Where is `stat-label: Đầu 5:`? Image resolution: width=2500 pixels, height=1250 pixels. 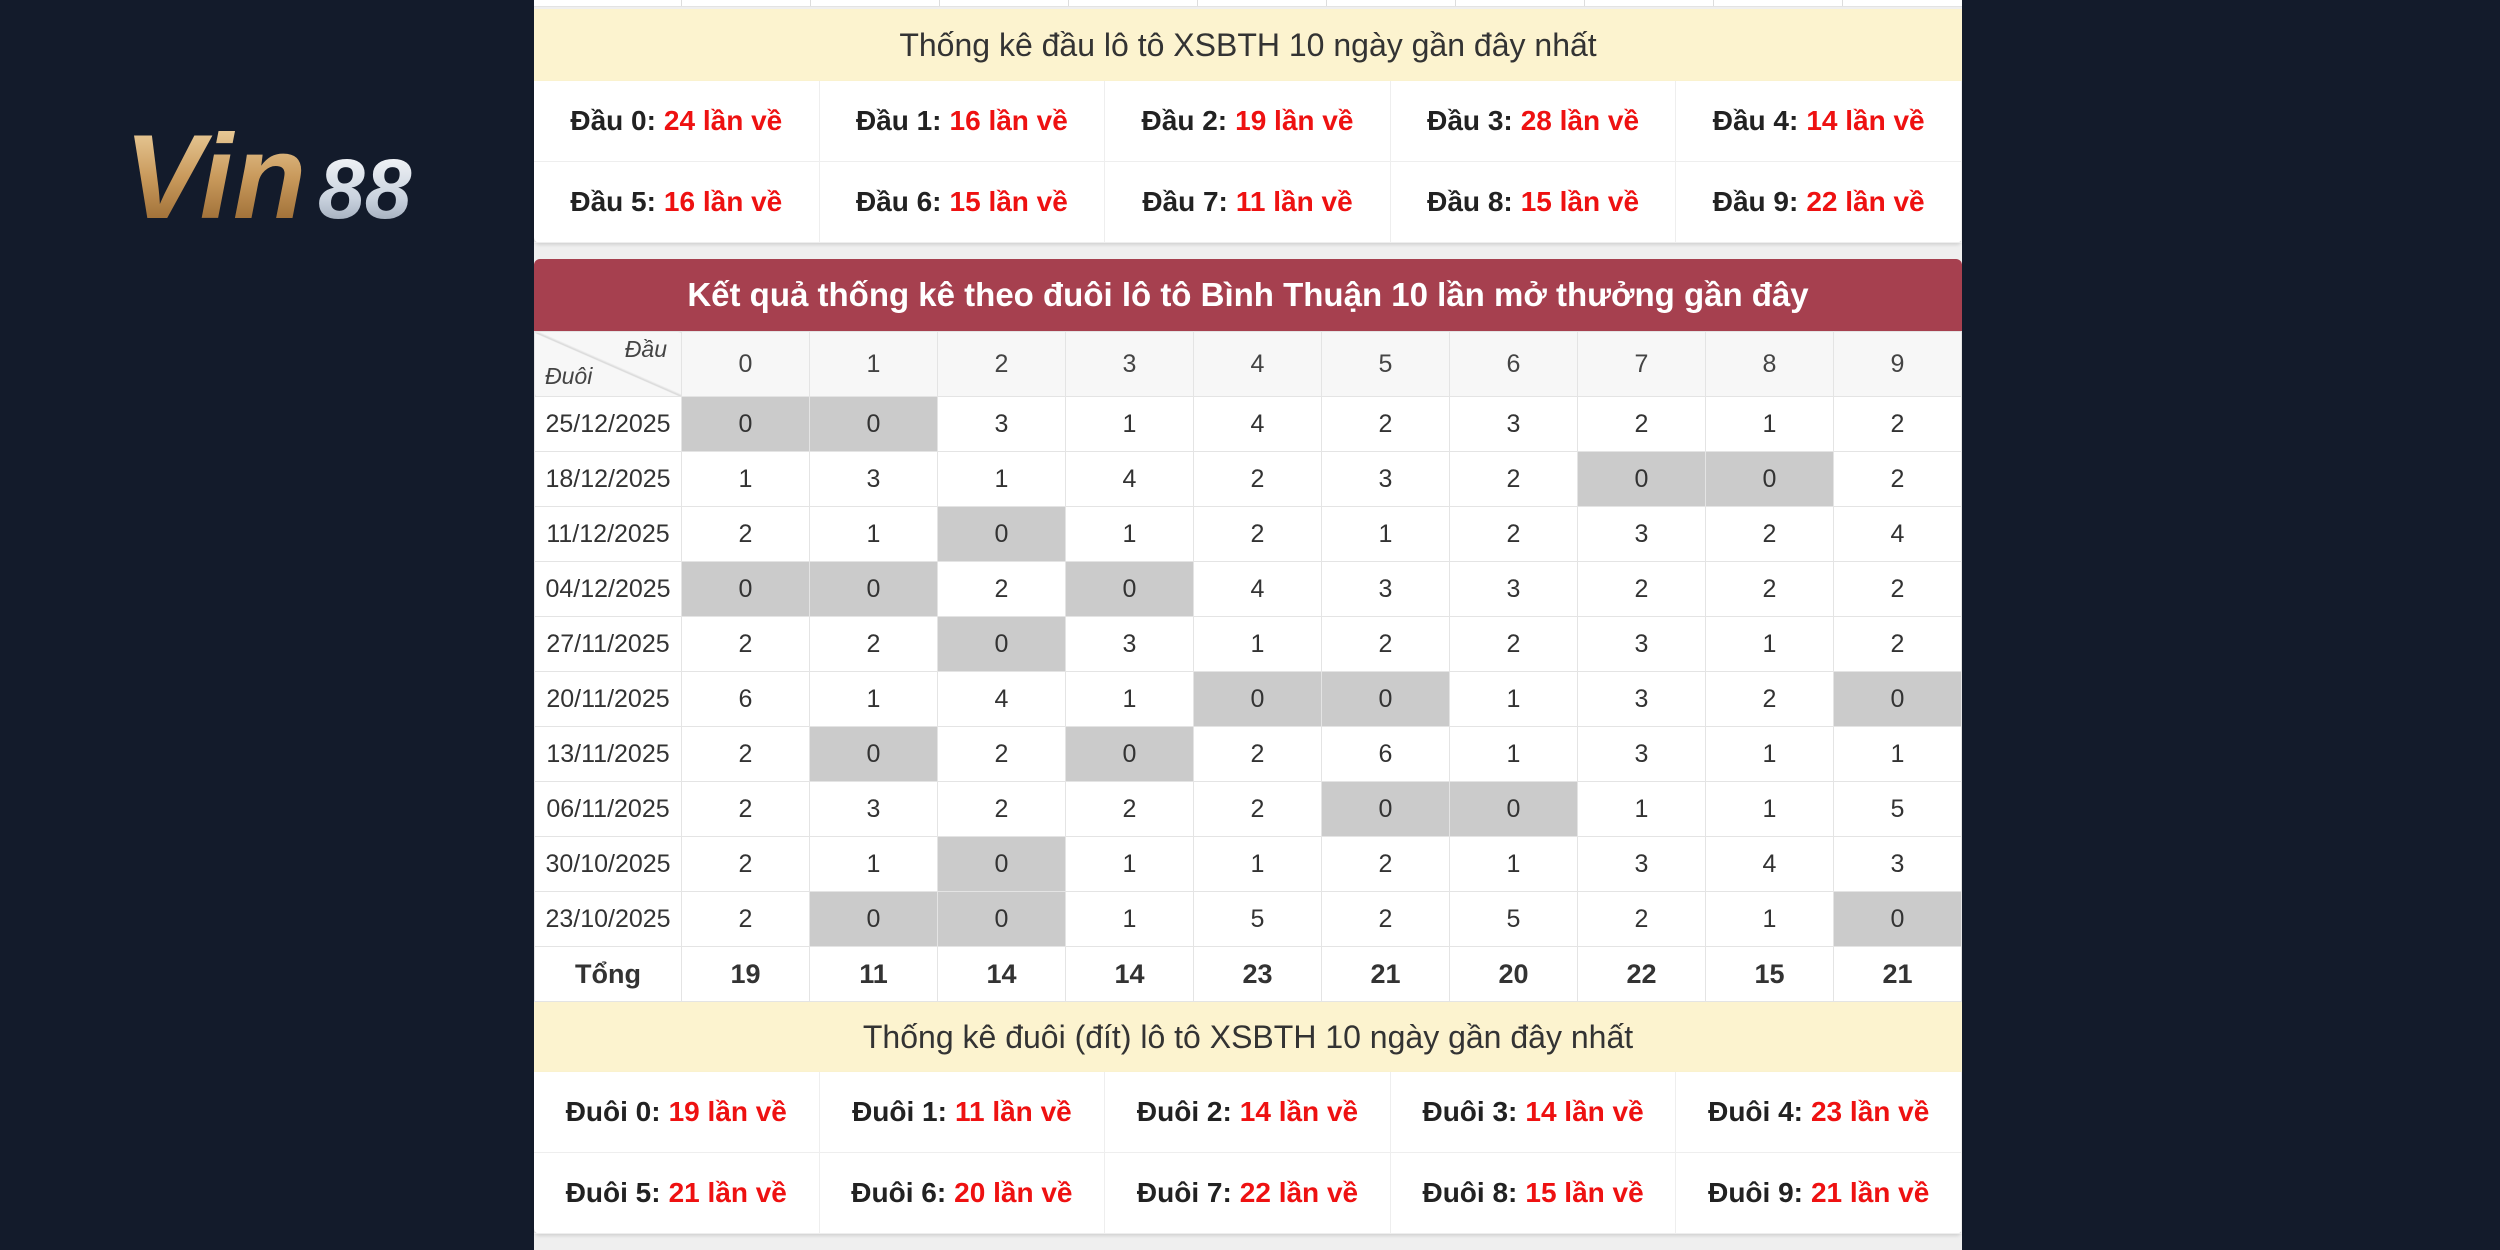
stat-label: Đầu 5: is located at coordinates (613, 201).